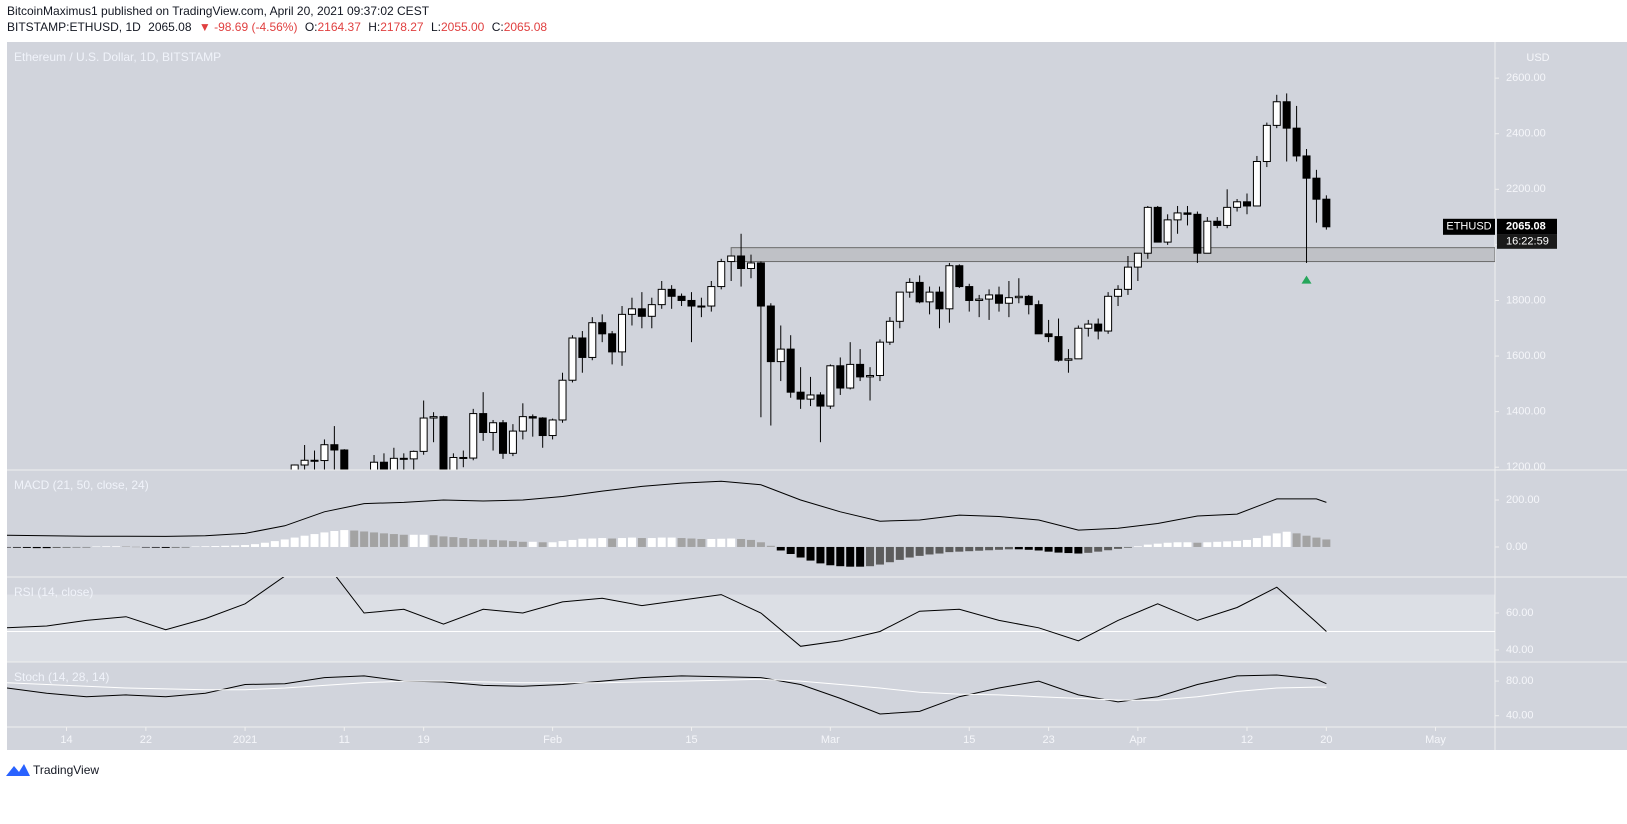 The width and height of the screenshot is (1627, 824). What do you see at coordinates (1526, 467) in the screenshot?
I see `y-tick-label: 1200.00` at bounding box center [1526, 467].